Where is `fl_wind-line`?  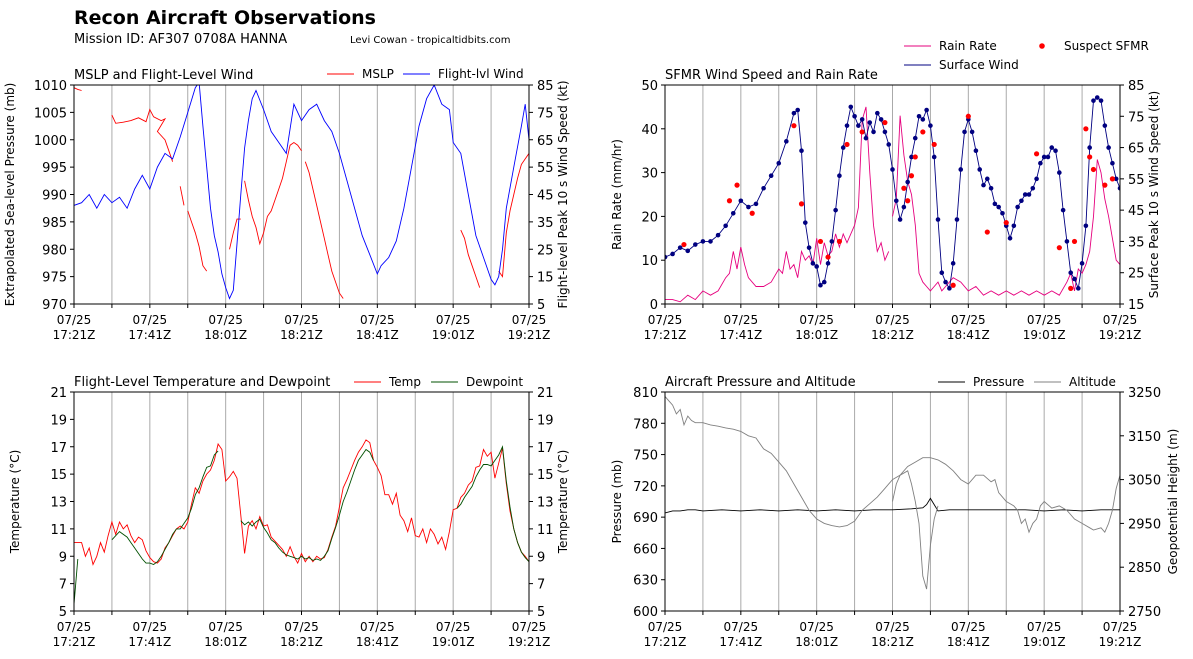 fl_wind-line is located at coordinates (301, 192).